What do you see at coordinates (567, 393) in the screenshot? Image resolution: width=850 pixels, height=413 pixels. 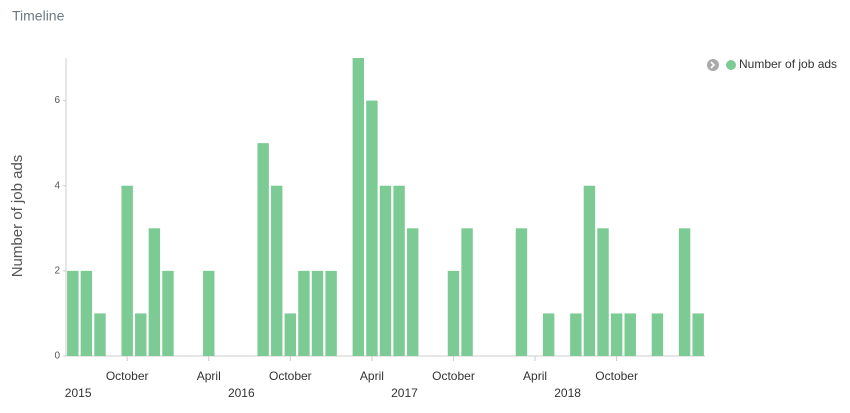 I see `year-label: 2018` at bounding box center [567, 393].